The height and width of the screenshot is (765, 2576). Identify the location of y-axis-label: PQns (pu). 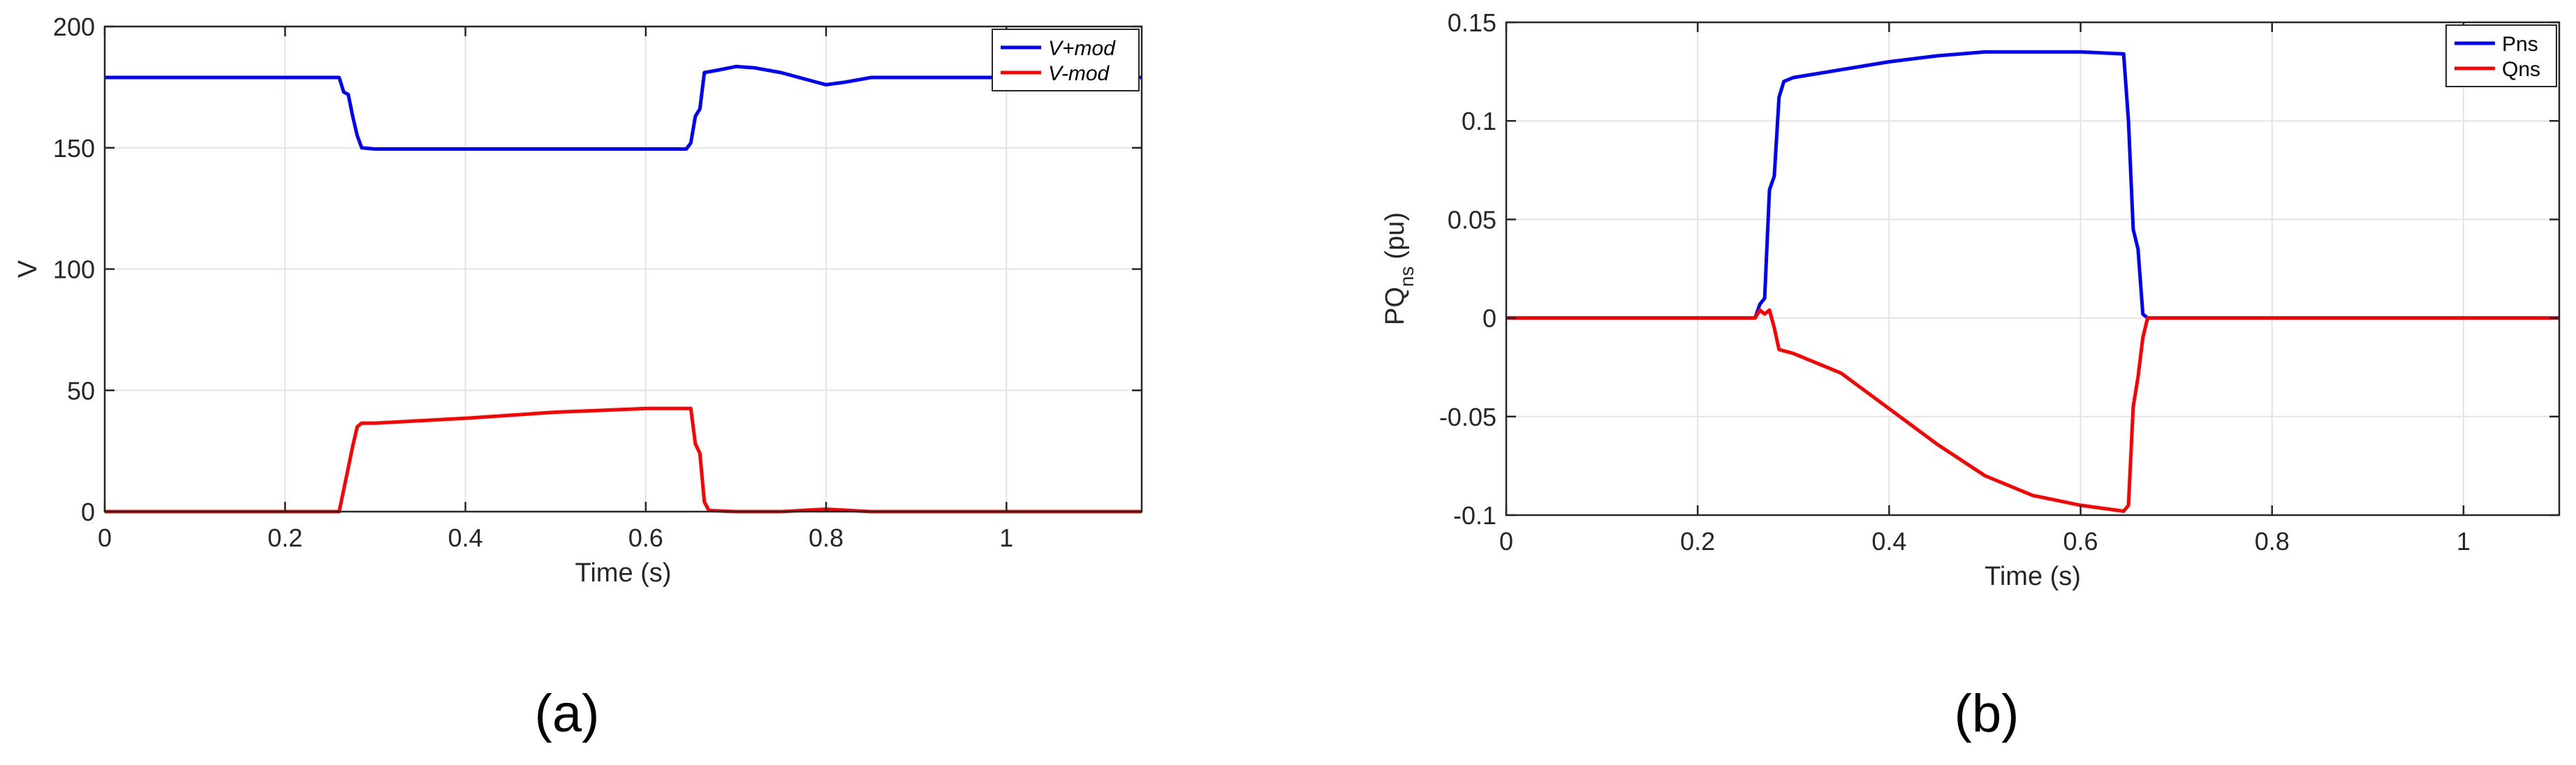
(1399, 268).